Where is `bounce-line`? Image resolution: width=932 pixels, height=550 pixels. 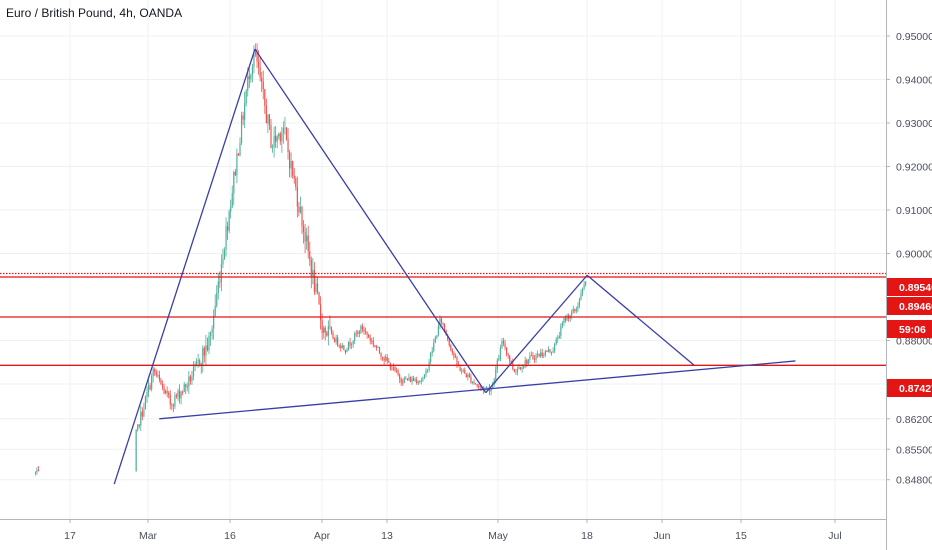
bounce-line is located at coordinates (536, 334).